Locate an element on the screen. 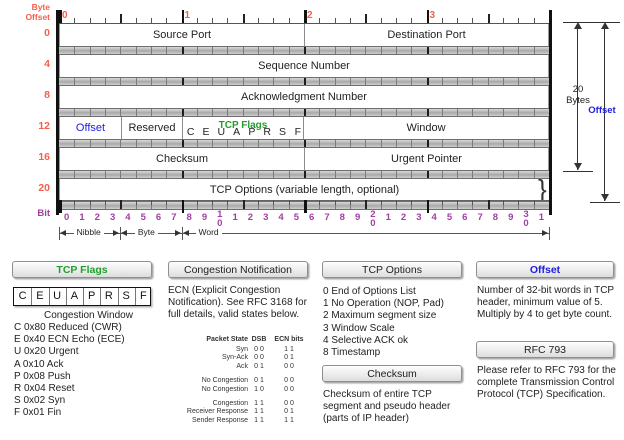  field-offset: Offset is located at coordinates (90, 128).